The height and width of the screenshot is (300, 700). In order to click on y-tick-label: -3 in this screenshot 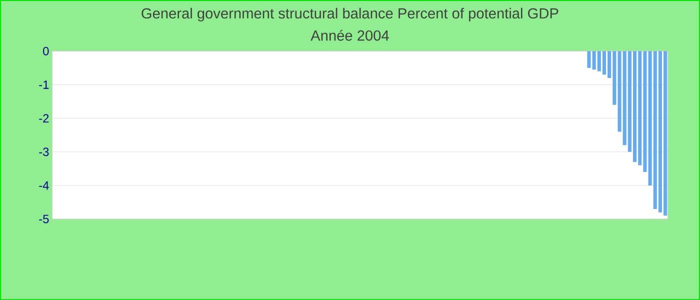, I will do `click(44, 152)`.